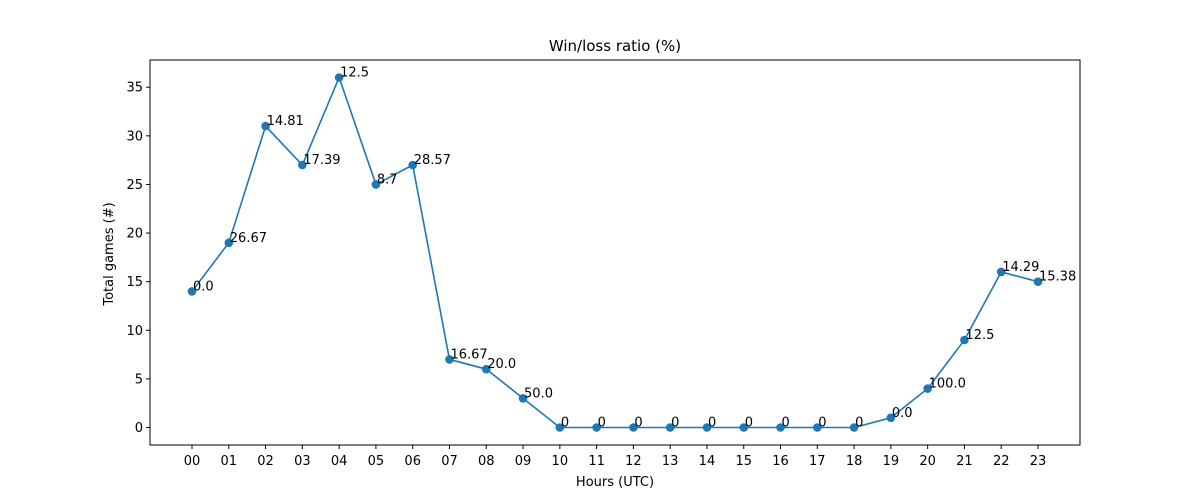  I want to click on data-label: 14.81, so click(285, 121).